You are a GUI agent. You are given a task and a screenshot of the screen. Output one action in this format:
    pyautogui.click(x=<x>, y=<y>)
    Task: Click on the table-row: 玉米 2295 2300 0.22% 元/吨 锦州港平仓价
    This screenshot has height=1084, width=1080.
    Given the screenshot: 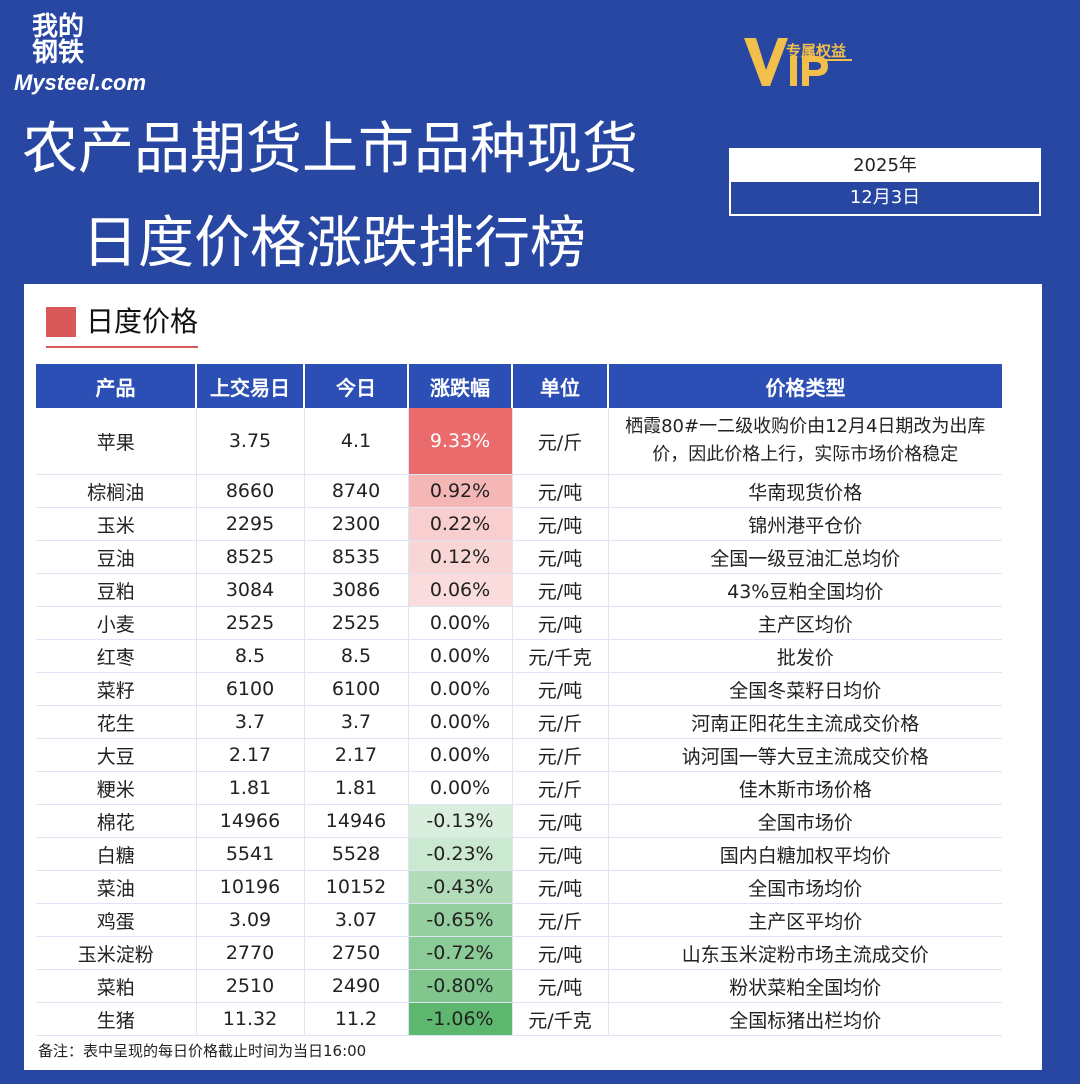 What is the action you would take?
    pyautogui.click(x=519, y=524)
    